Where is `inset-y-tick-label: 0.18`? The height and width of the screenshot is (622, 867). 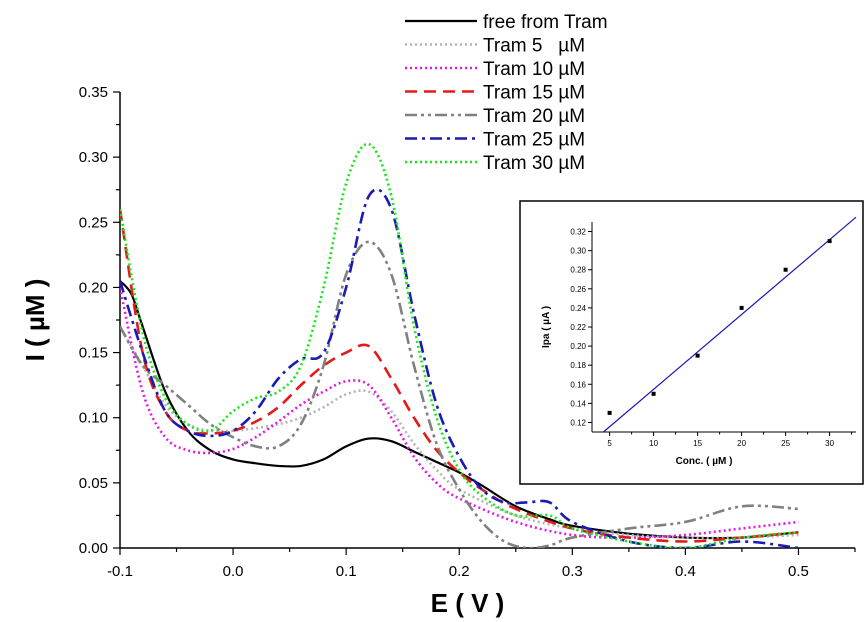
inset-y-tick-label: 0.18 is located at coordinates (578, 365).